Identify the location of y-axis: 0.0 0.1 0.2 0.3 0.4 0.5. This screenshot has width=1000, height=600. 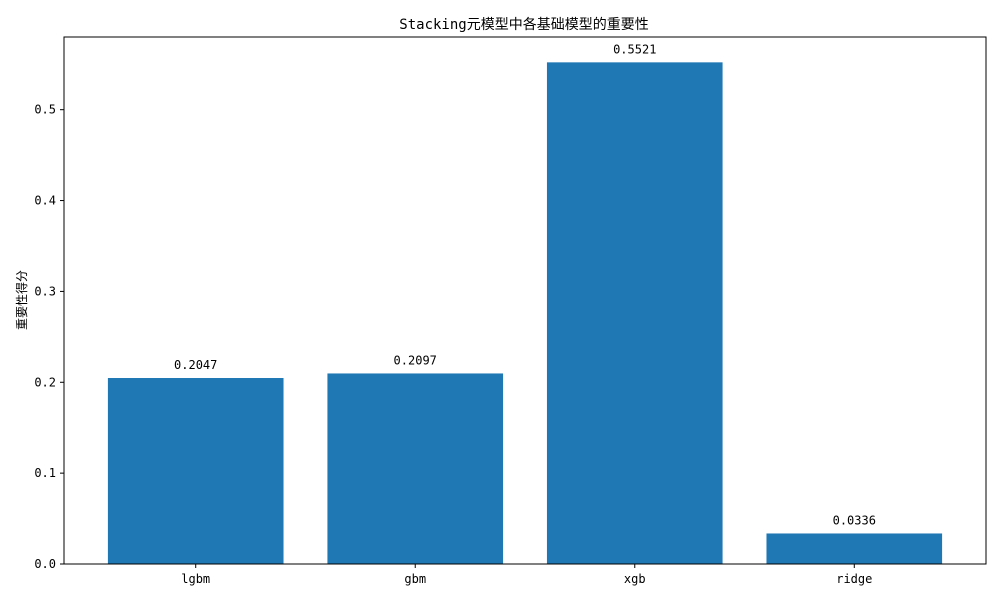
(49, 337).